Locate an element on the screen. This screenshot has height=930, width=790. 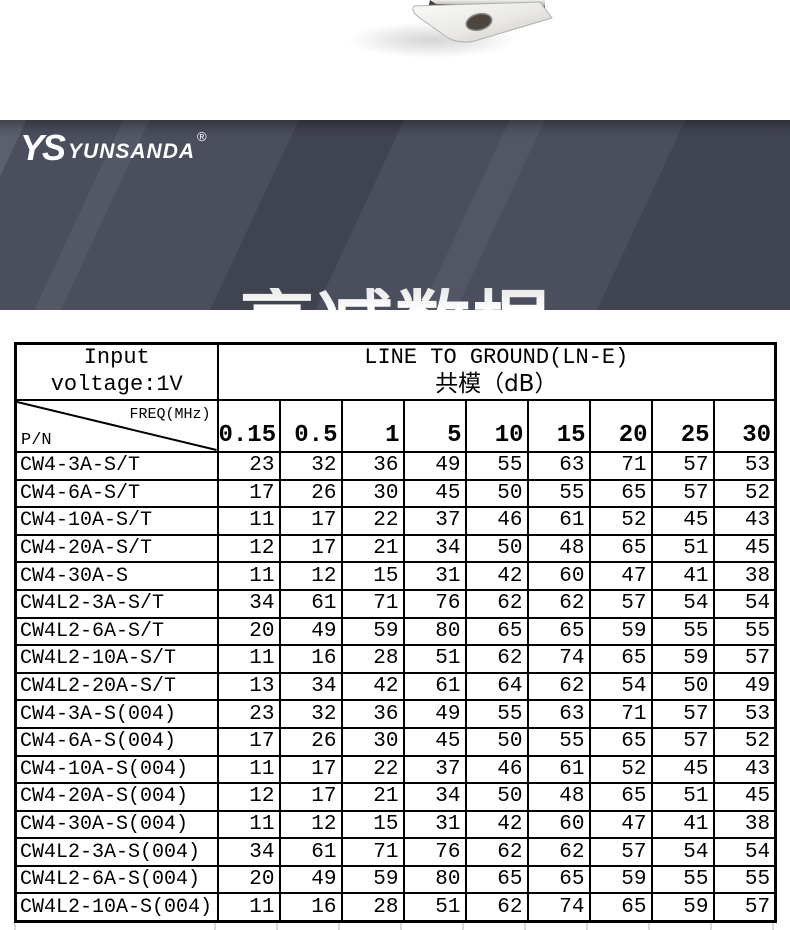
value-cell: 32 is located at coordinates (310, 714).